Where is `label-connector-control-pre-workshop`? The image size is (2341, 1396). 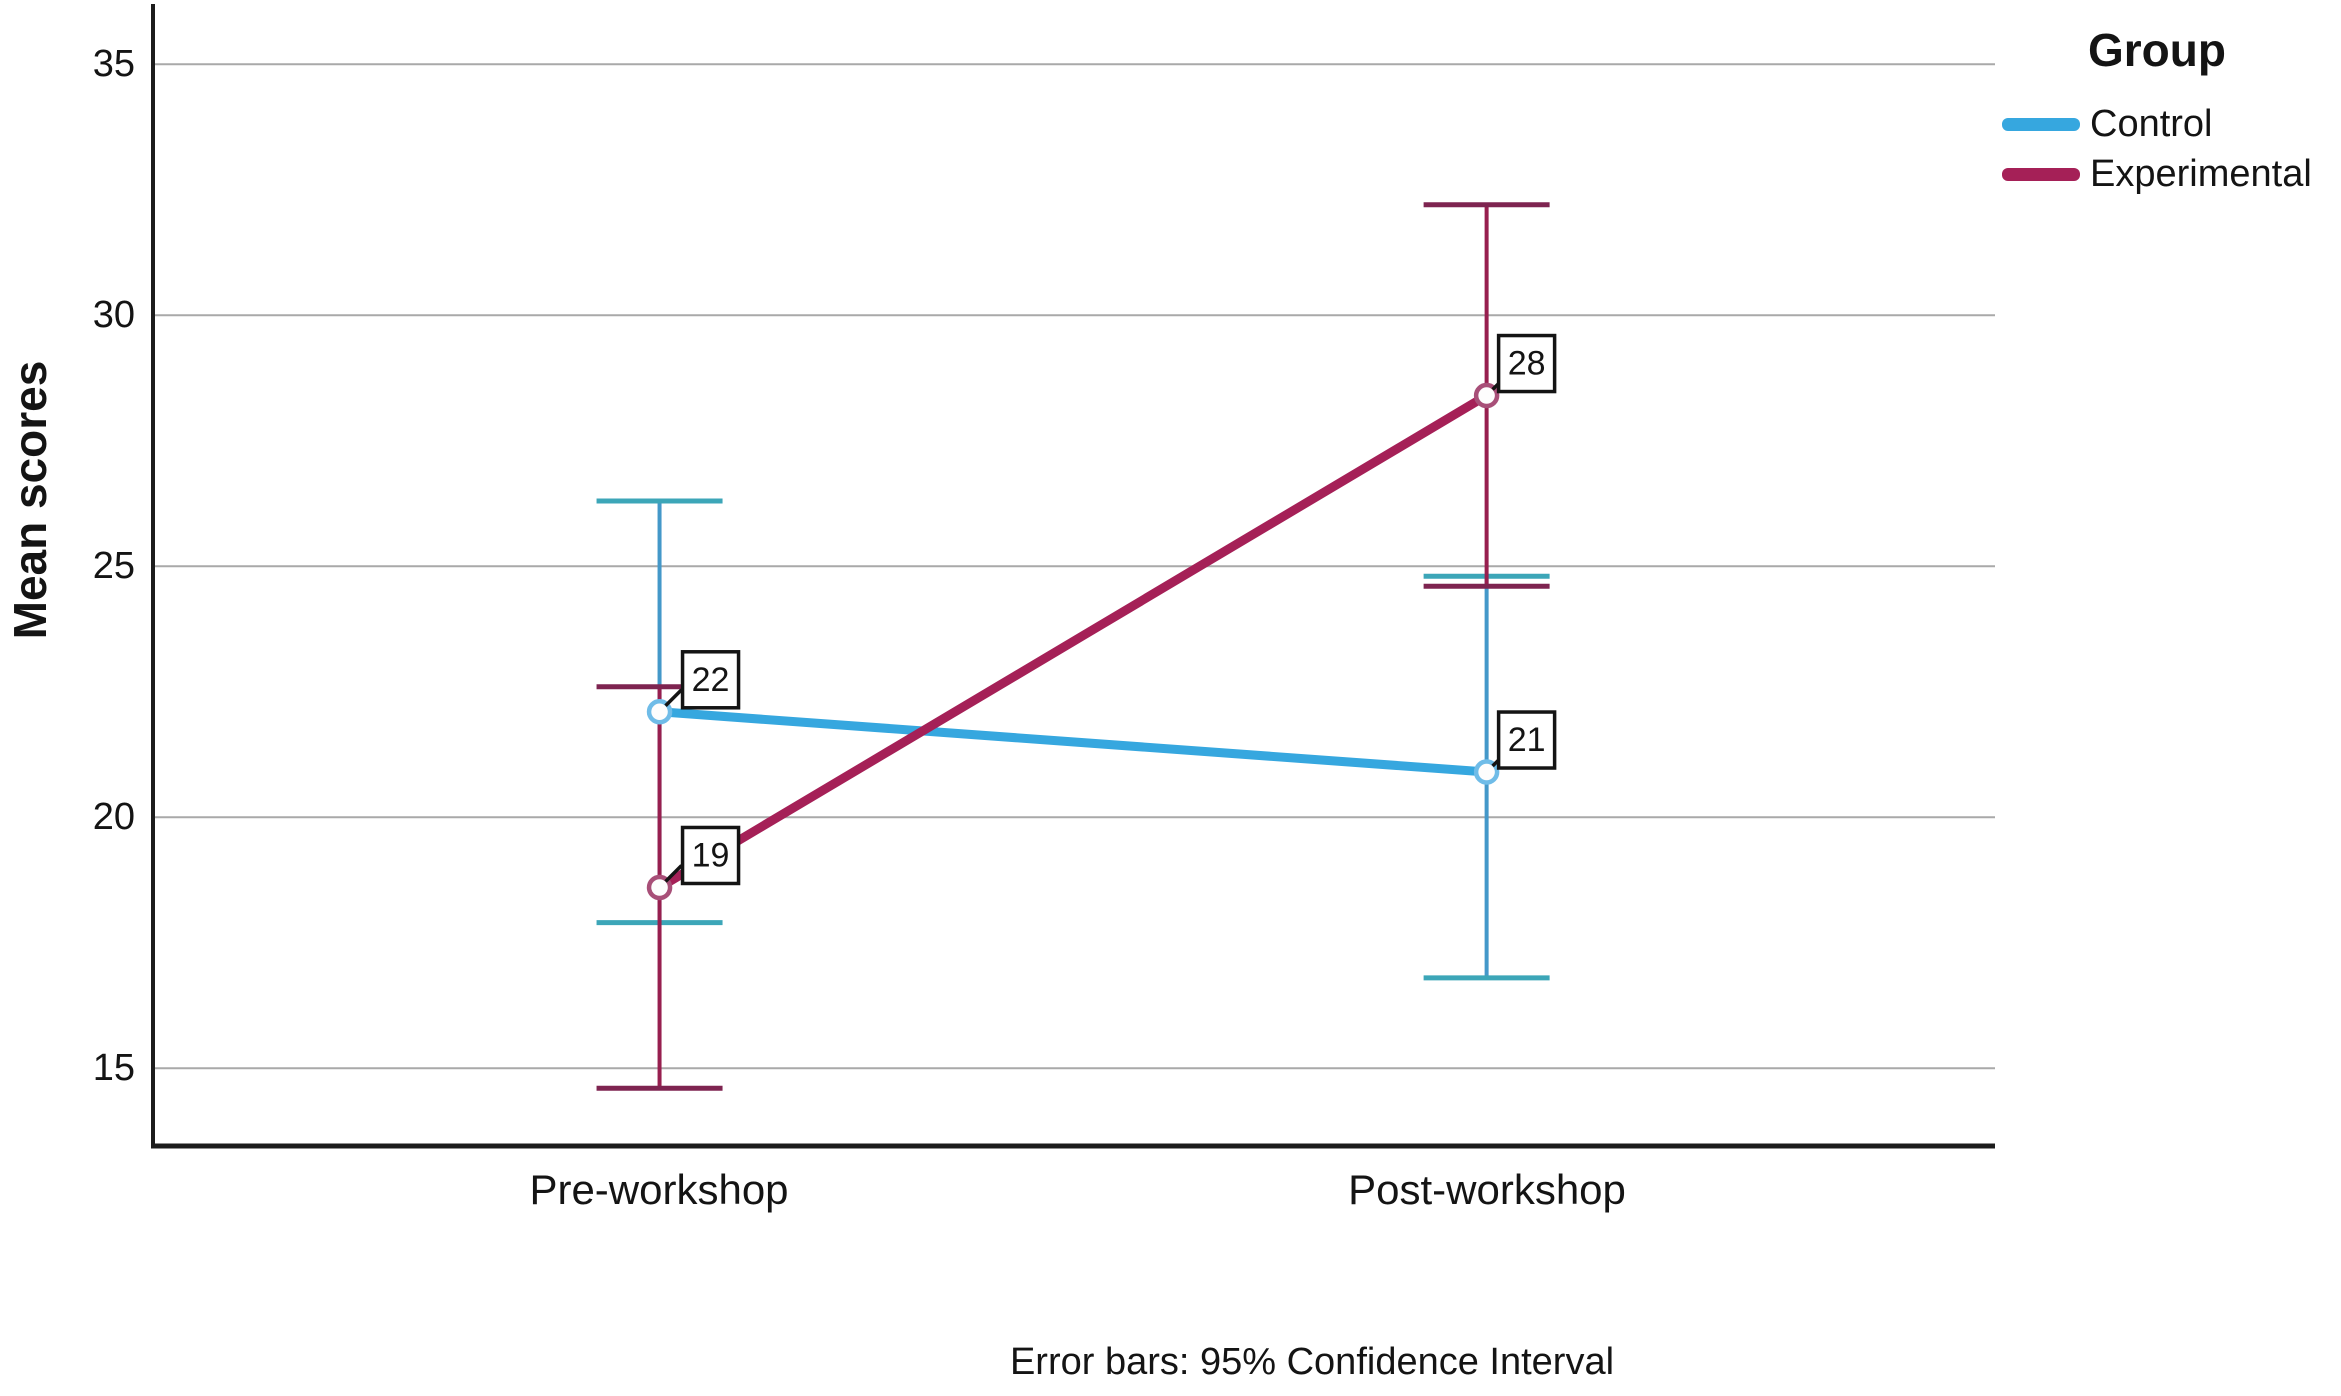
label-connector-control-pre-workshop is located at coordinates (673, 698).